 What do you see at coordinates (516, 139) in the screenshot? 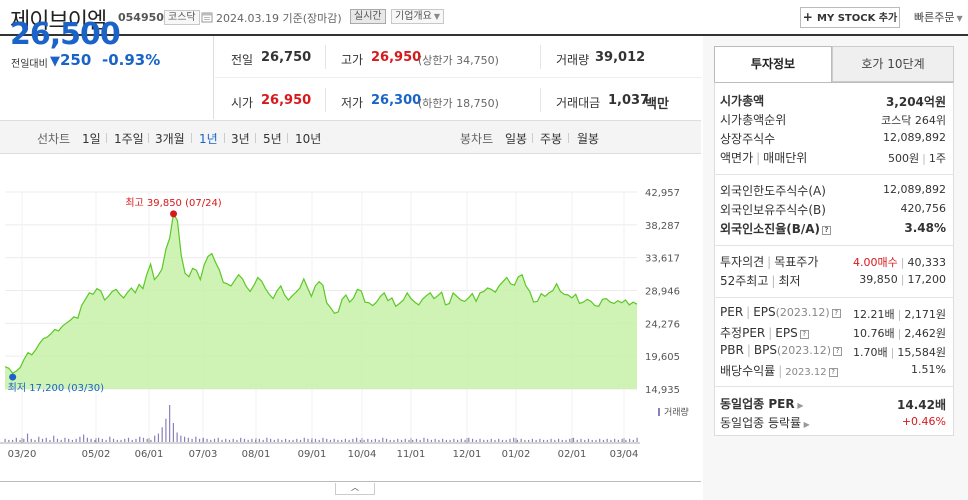
I see `candle-daily: 일봉` at bounding box center [516, 139].